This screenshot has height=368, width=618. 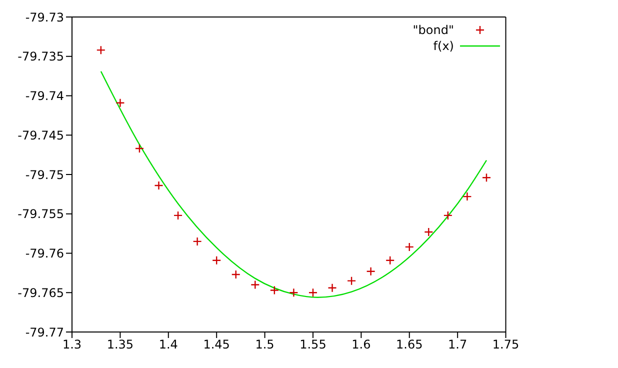 I want to click on x-tick-label: 1.35, so click(x=120, y=345).